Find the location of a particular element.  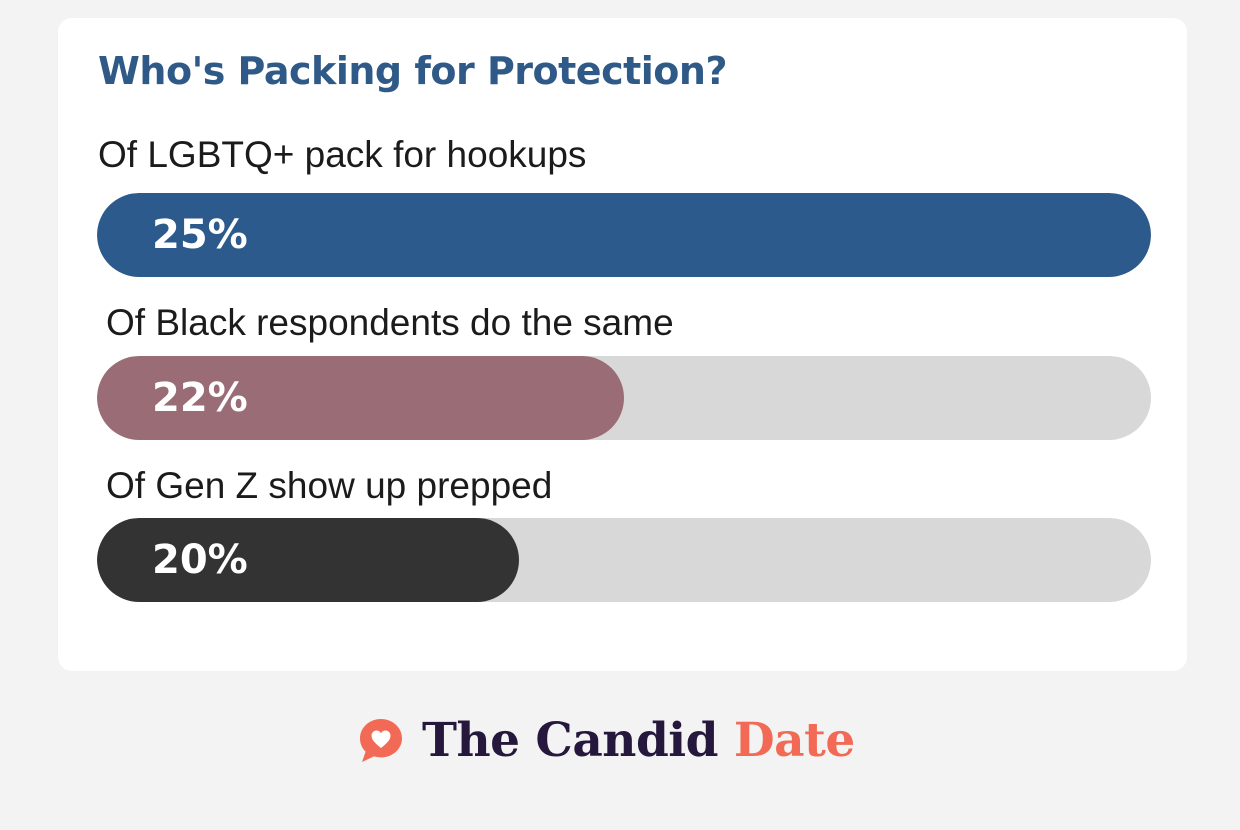

brand-name-accent: Date is located at coordinates (794, 740).